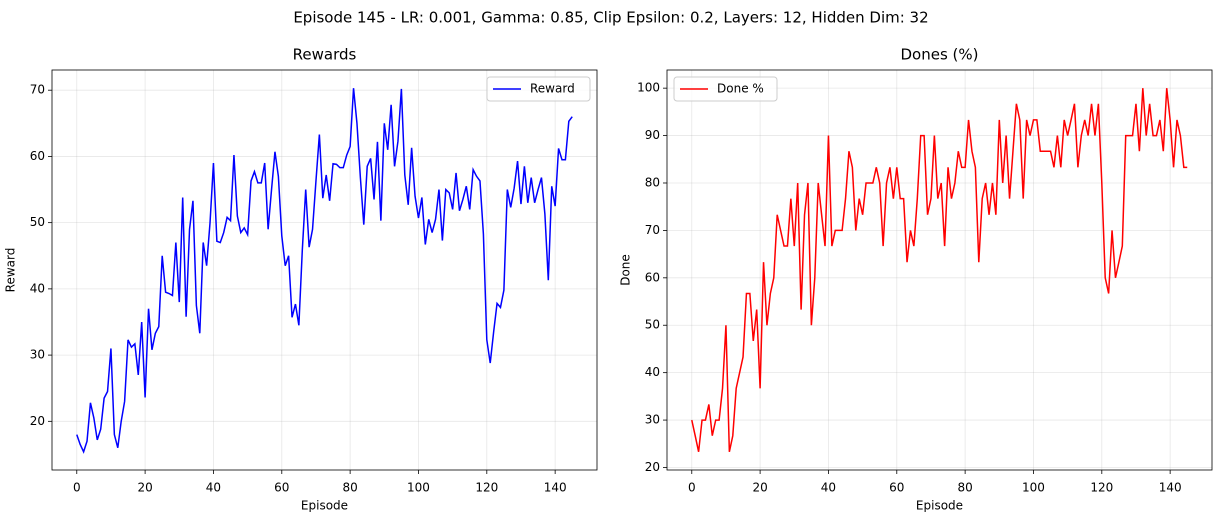 The height and width of the screenshot is (524, 1222). I want to click on y-tick-label: 90, so click(652, 135).